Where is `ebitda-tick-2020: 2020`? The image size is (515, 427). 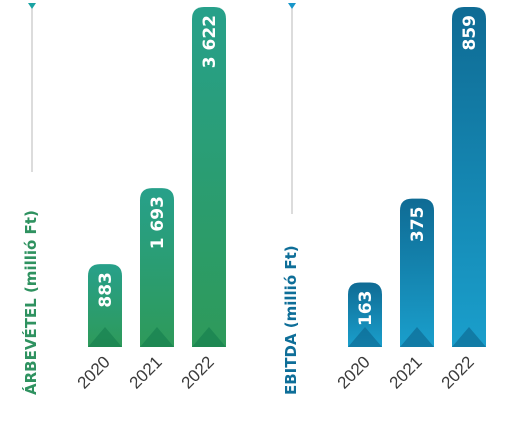
ebitda-tick-2020: 2020 is located at coordinates (354, 372).